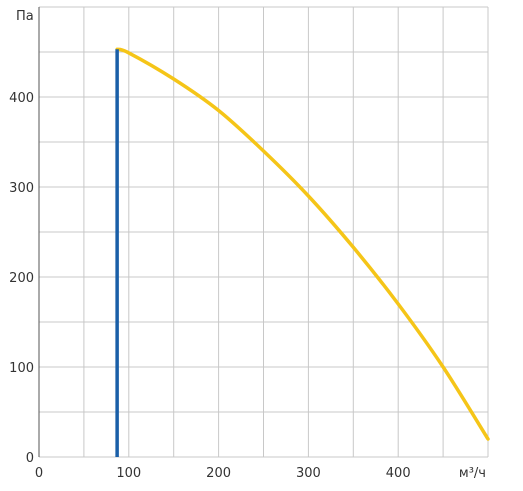 The height and width of the screenshot is (491, 523). I want to click on y-tick-label: 300, so click(21, 188).